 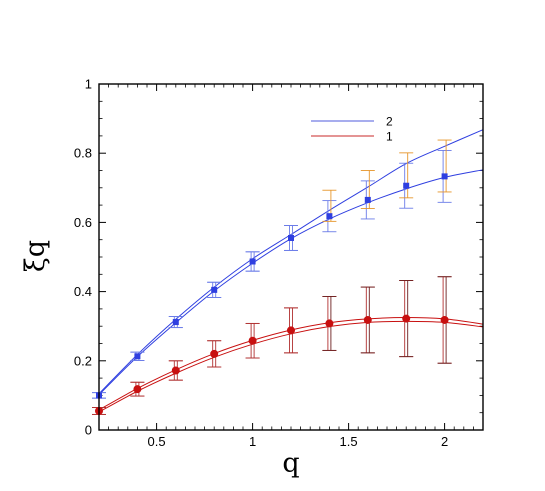 I want to click on x-tick-label: 1, so click(x=252, y=441).